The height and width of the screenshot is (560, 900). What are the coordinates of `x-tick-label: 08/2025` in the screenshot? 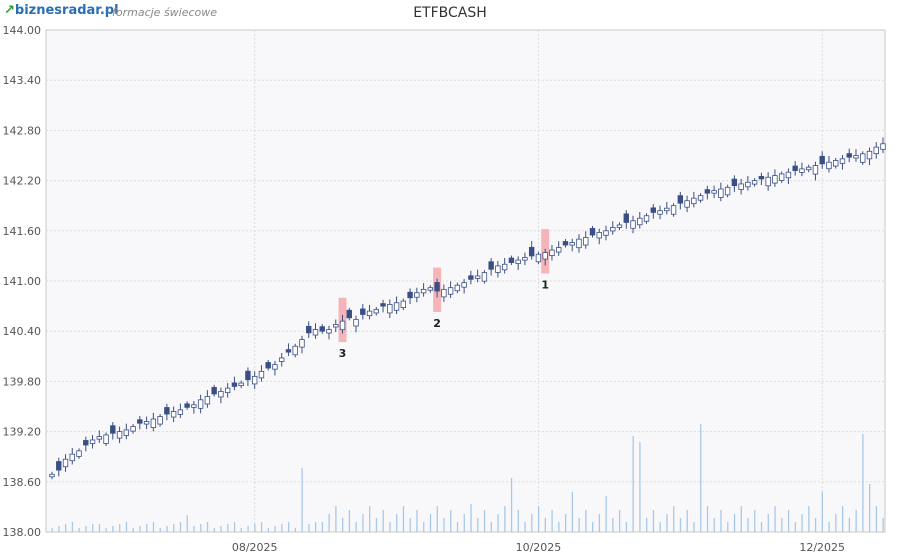 It's located at (255, 547).